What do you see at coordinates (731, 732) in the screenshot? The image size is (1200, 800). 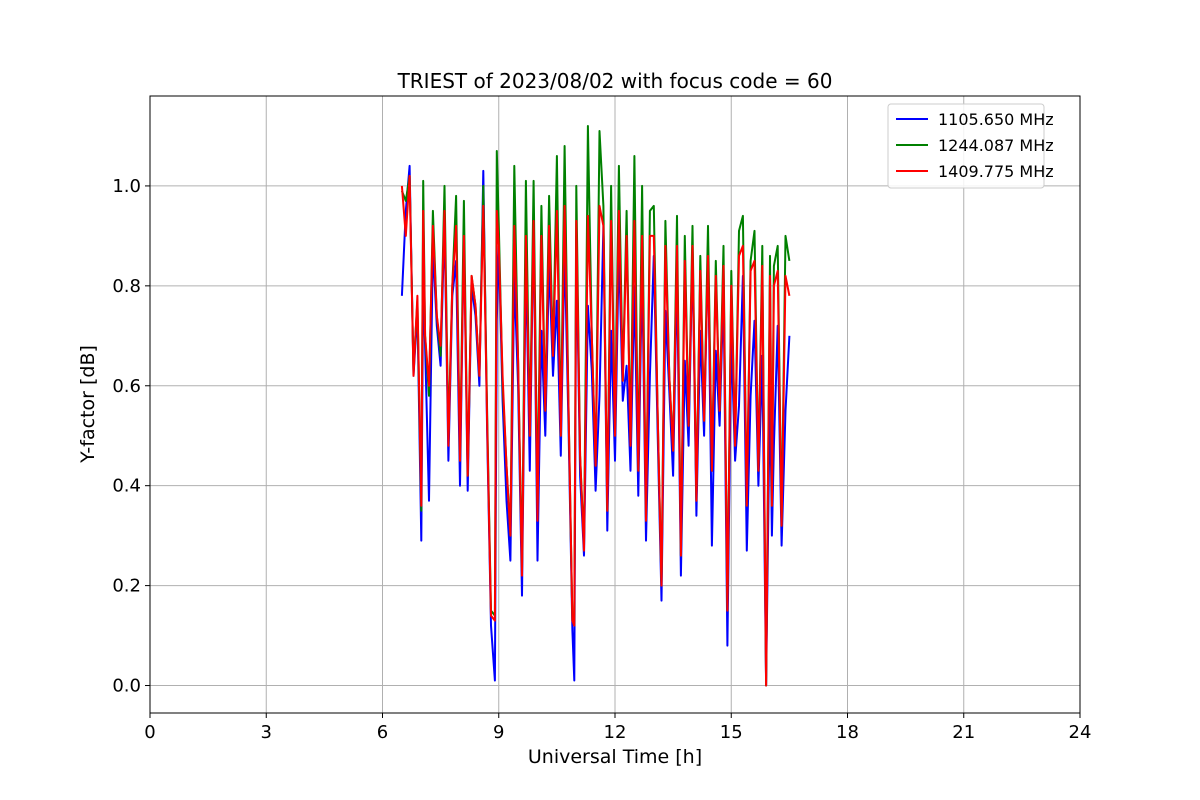 I see `x-tick-label: 15` at bounding box center [731, 732].